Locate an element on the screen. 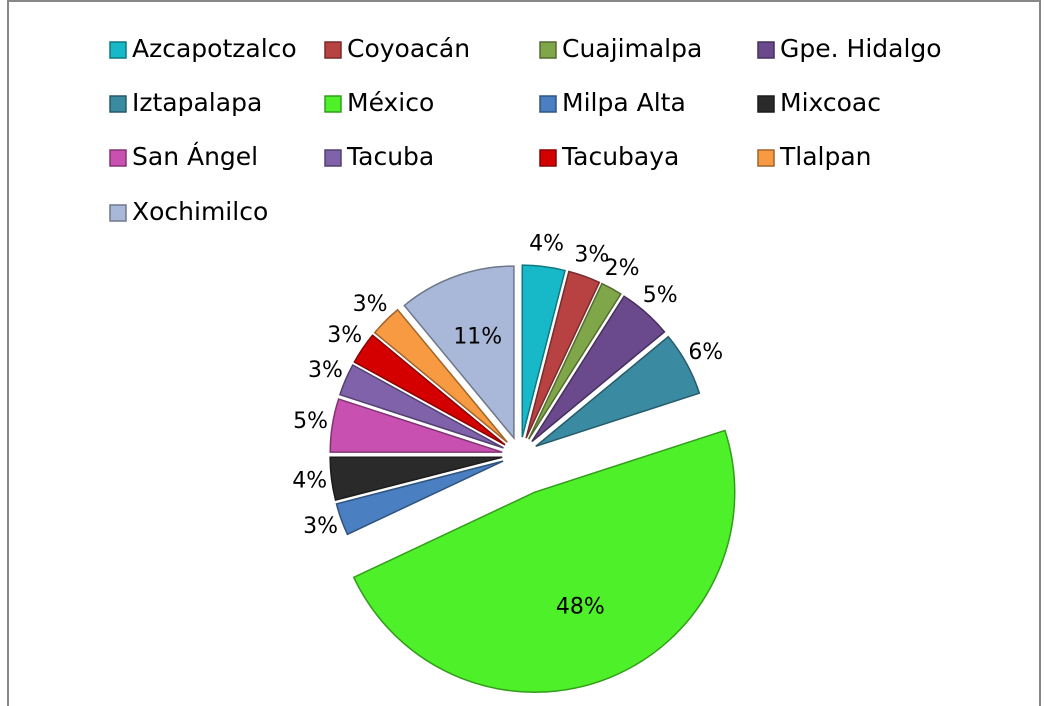 This screenshot has width=1044, height=706. legend-label: Tacubaya is located at coordinates (620, 156).